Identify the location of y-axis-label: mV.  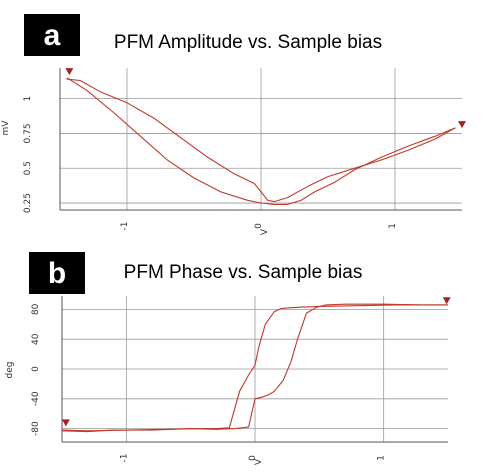
(6, 128).